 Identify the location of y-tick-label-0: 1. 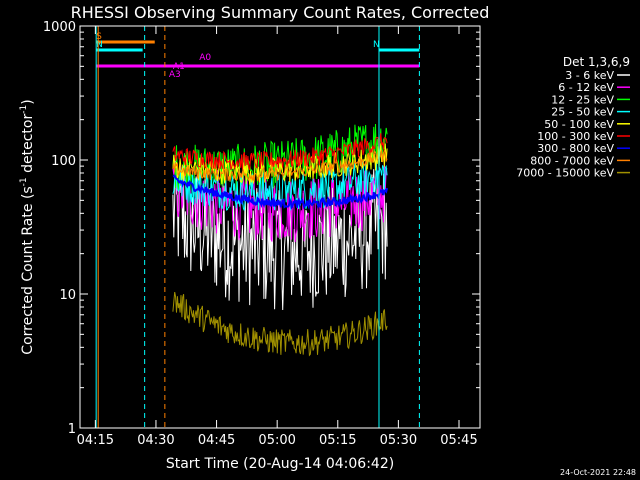
(72, 429).